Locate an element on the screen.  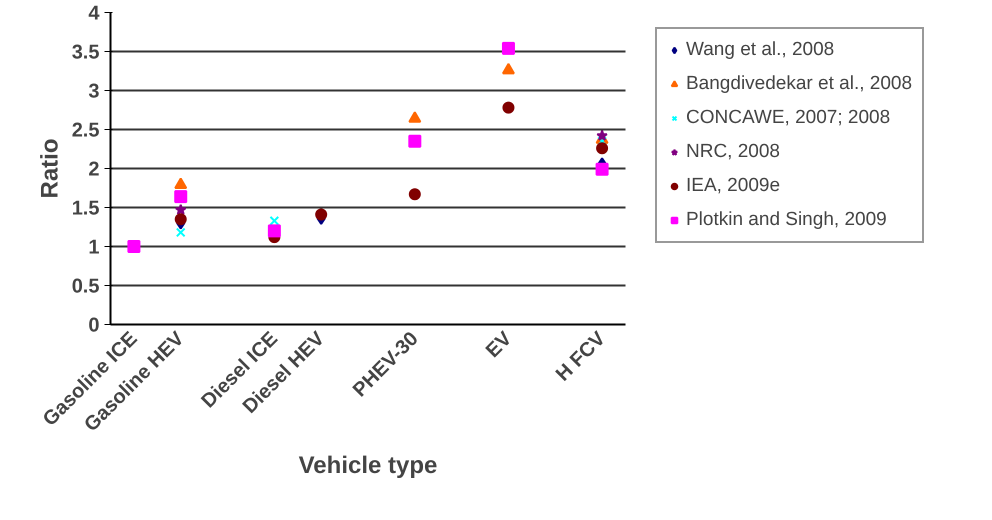
legend-label: Plotkin and Singh, 2009 is located at coordinates (786, 220).